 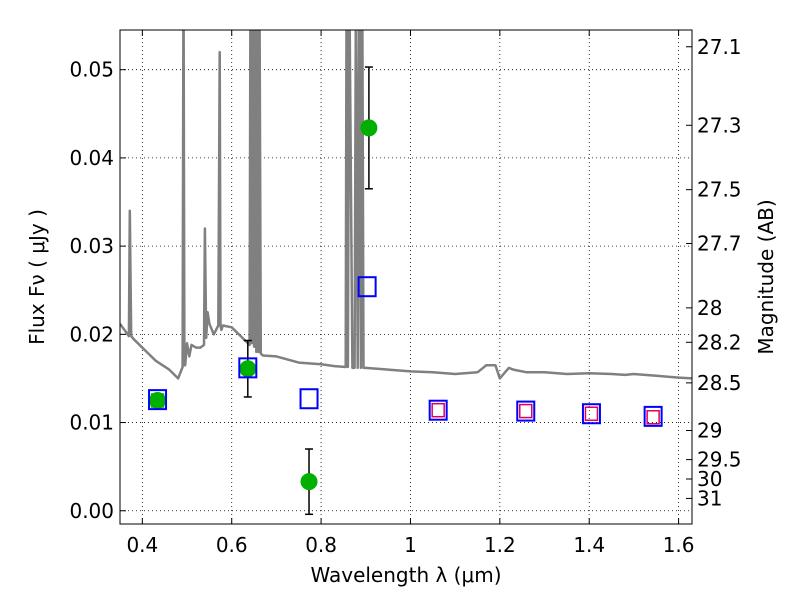 I want to click on right-tick-label: 30, so click(x=709, y=479).